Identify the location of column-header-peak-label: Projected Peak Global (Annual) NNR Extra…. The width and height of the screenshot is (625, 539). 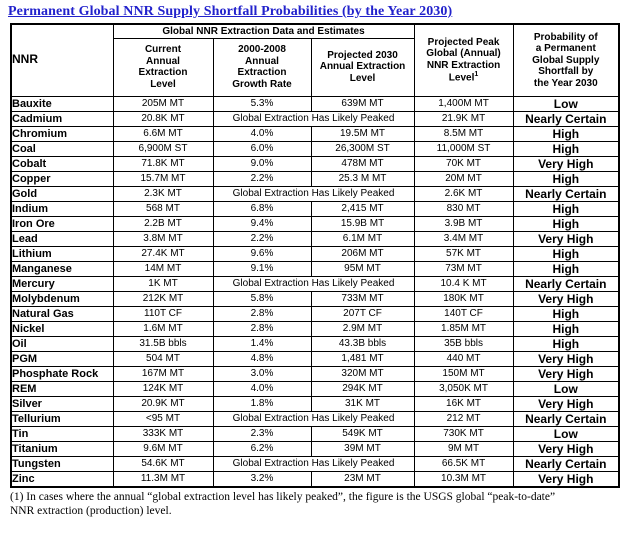
(463, 60).